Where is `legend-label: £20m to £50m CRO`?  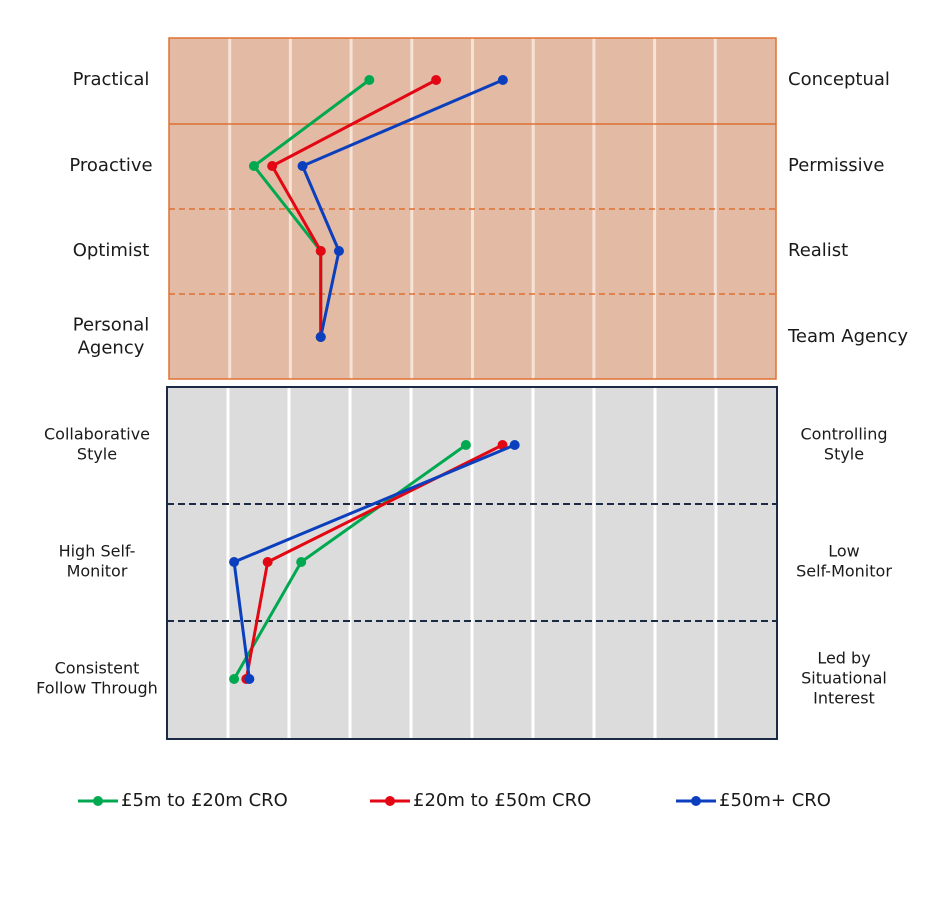
legend-label: £20m to £50m CRO is located at coordinates (502, 800).